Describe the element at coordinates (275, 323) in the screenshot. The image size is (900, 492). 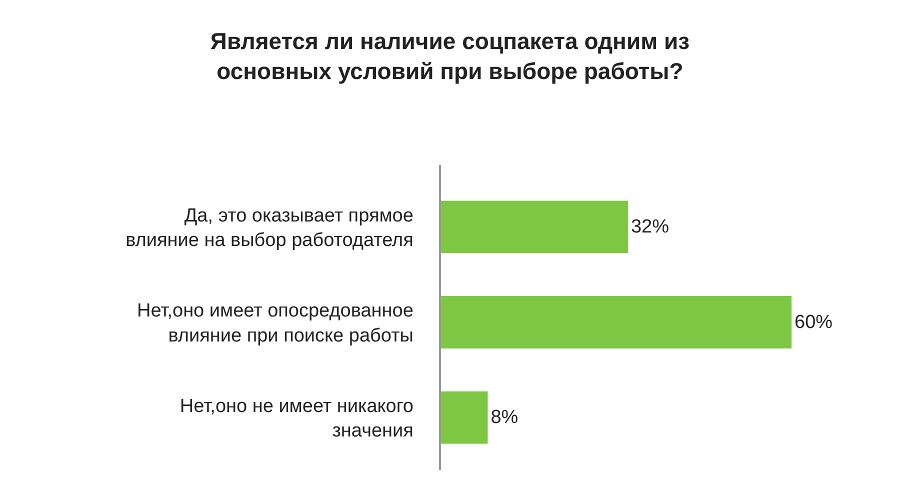
I see `y-tick-label: Нет,оно имеет опосредованное влияние при поиске работы` at that location.